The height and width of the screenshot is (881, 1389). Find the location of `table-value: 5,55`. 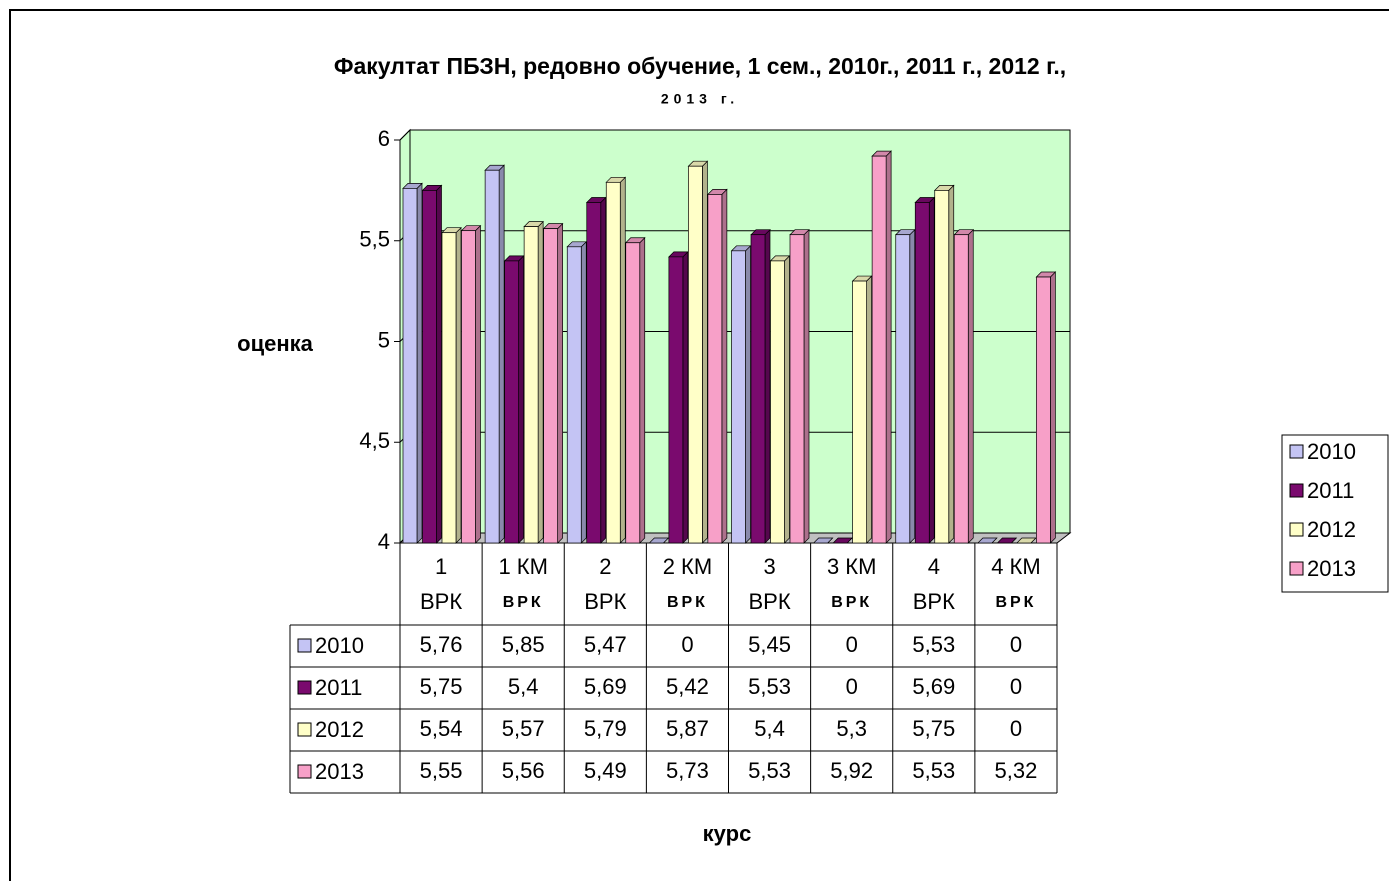

table-value: 5,55 is located at coordinates (441, 770).